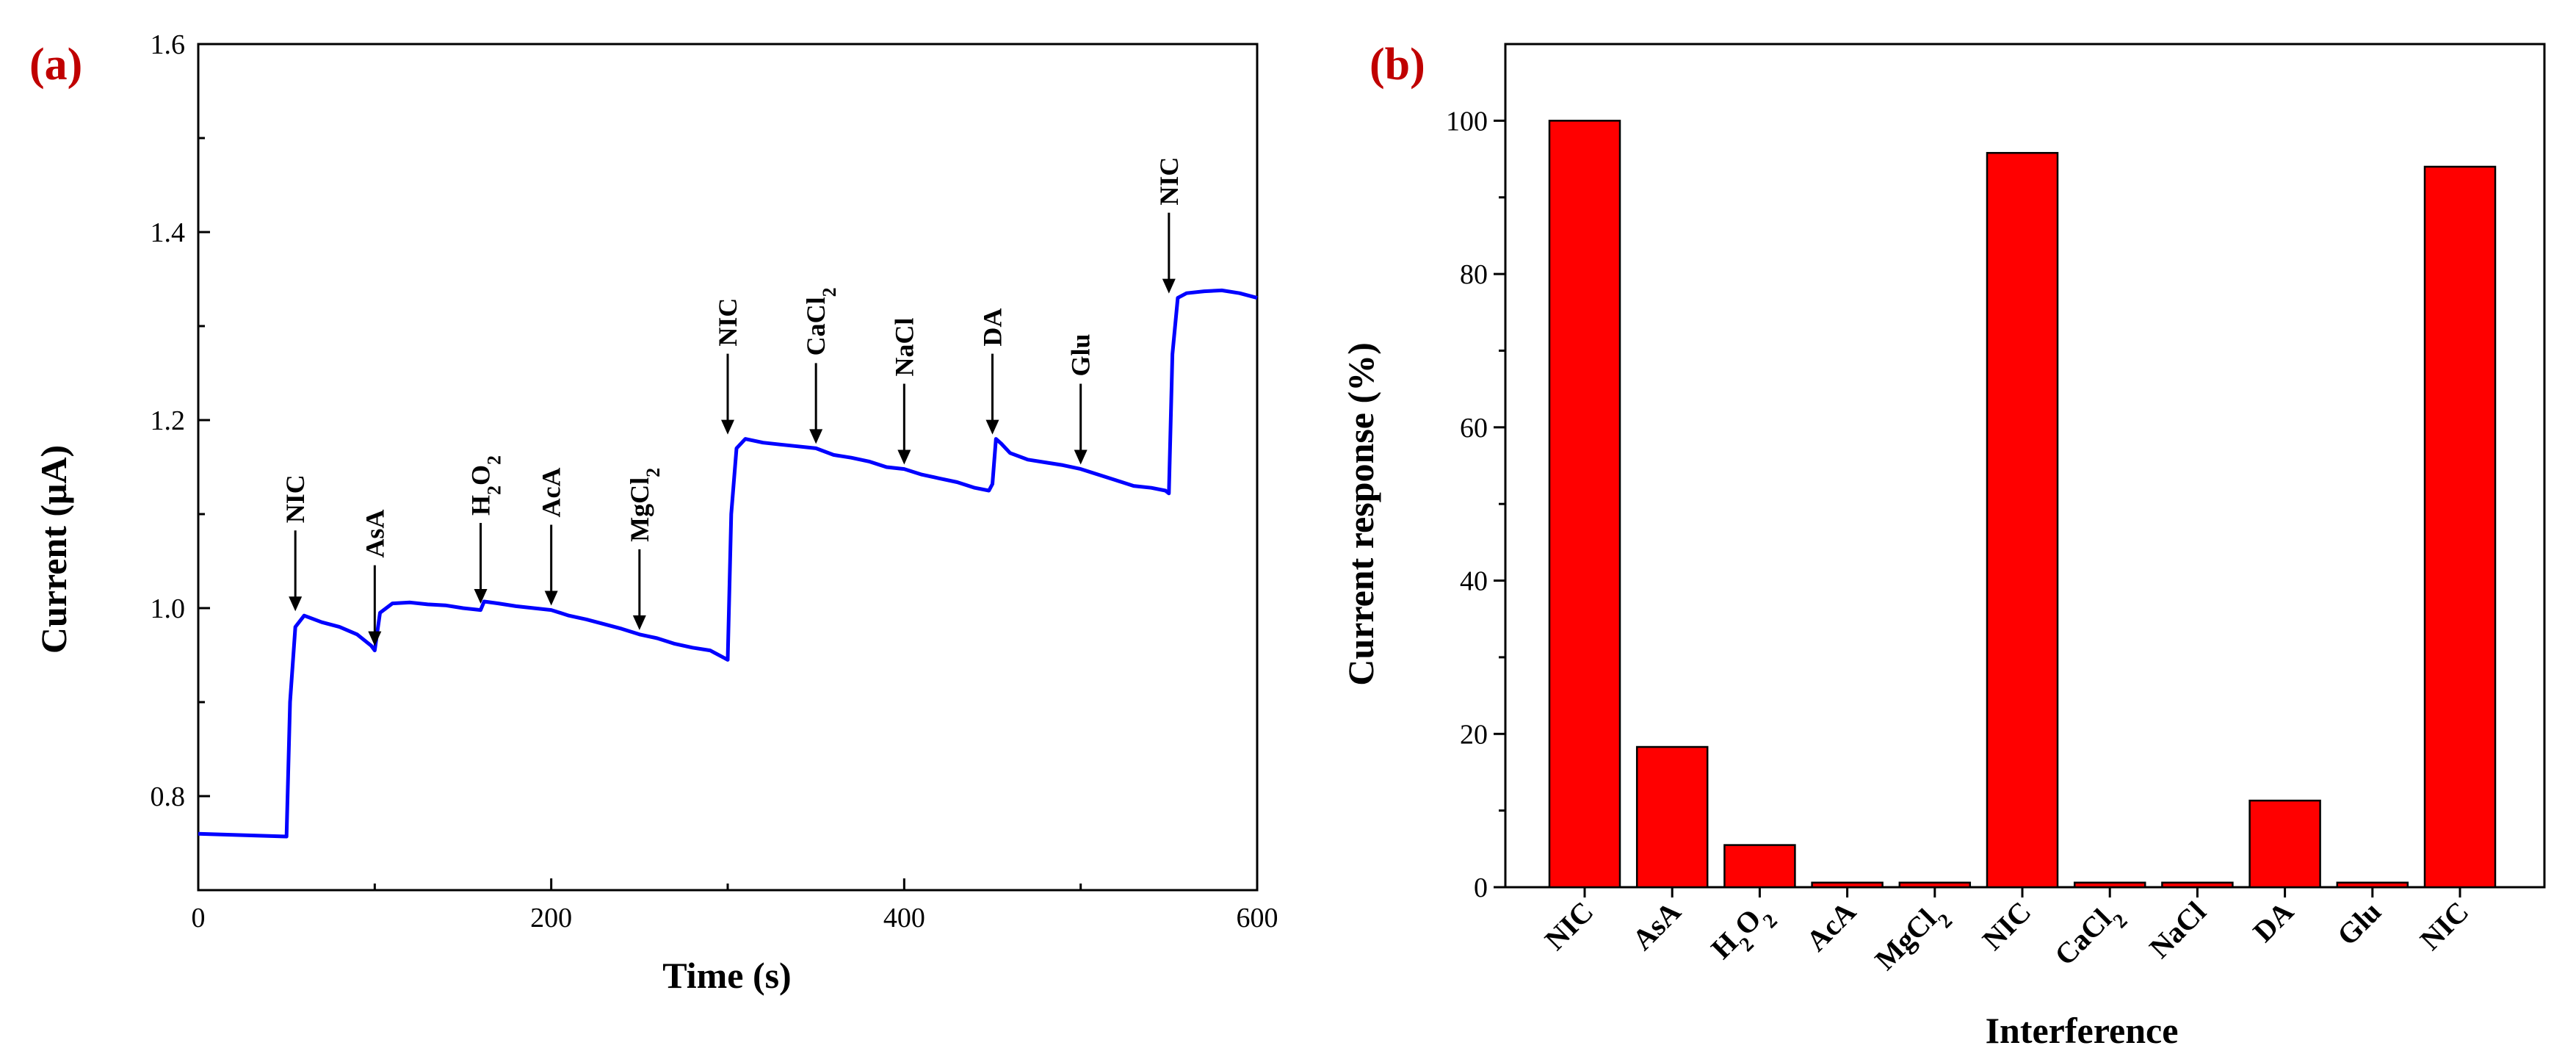 The image size is (2576, 1062). Describe the element at coordinates (2090, 937) in the screenshot. I see `panel-b-category-label: CaCl2` at that location.